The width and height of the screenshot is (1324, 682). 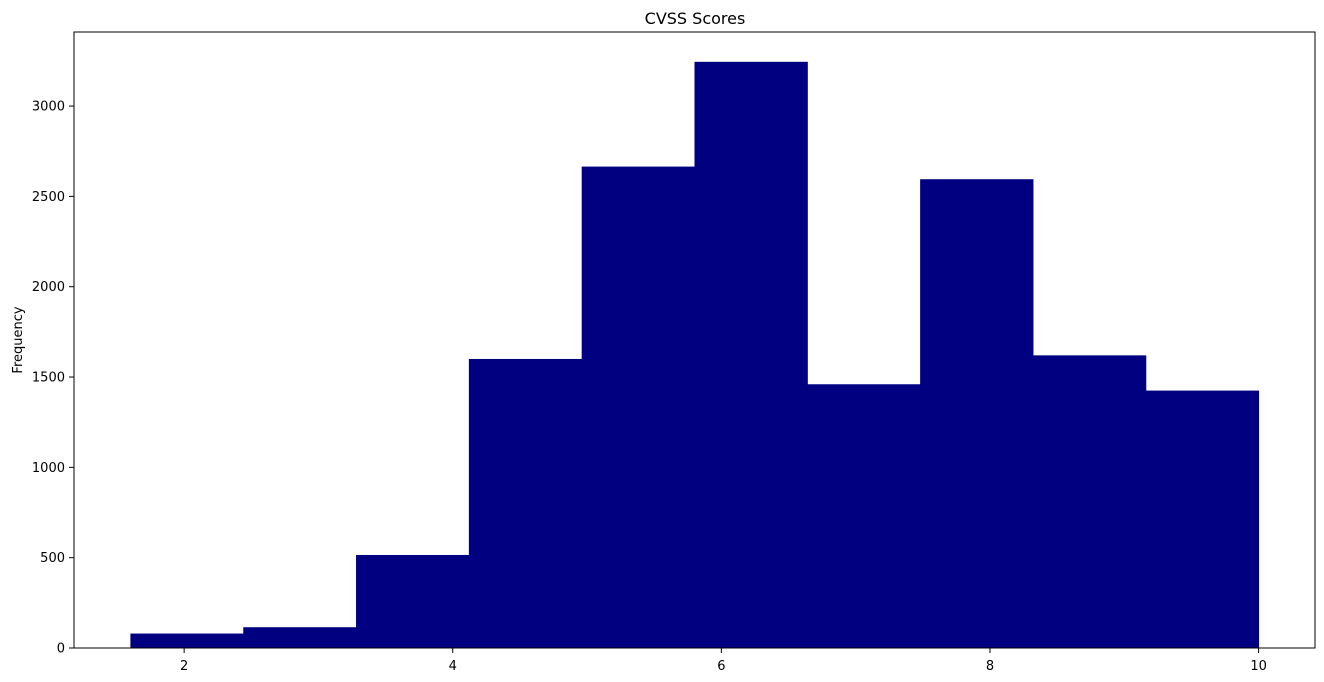 I want to click on x-axis-ticks: 2 4 6 8 10, so click(x=723, y=661).